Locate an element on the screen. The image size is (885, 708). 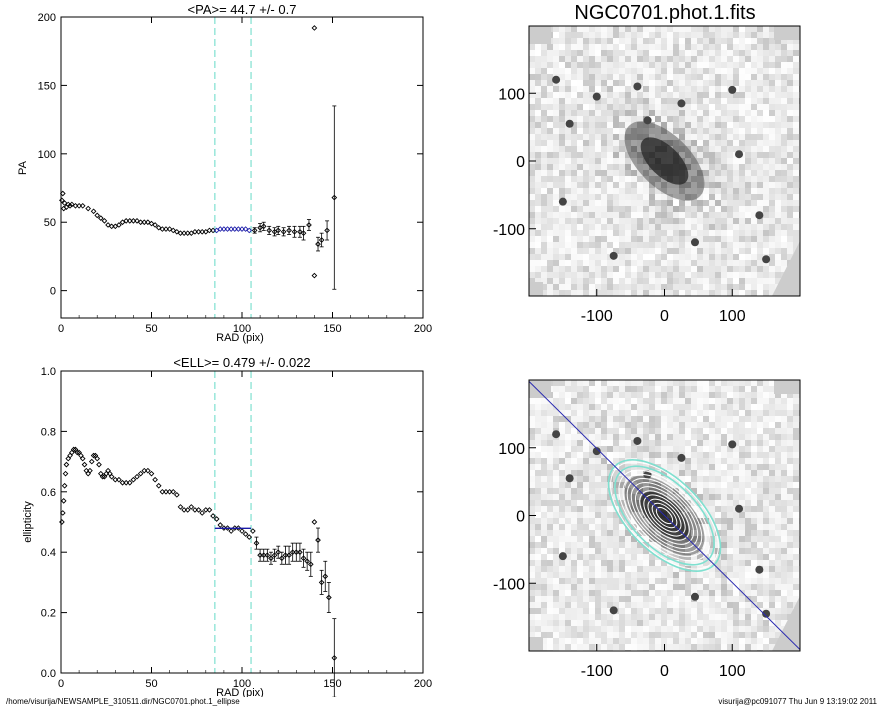
ell-y-tick-label: 0.8 is located at coordinates (48, 432).